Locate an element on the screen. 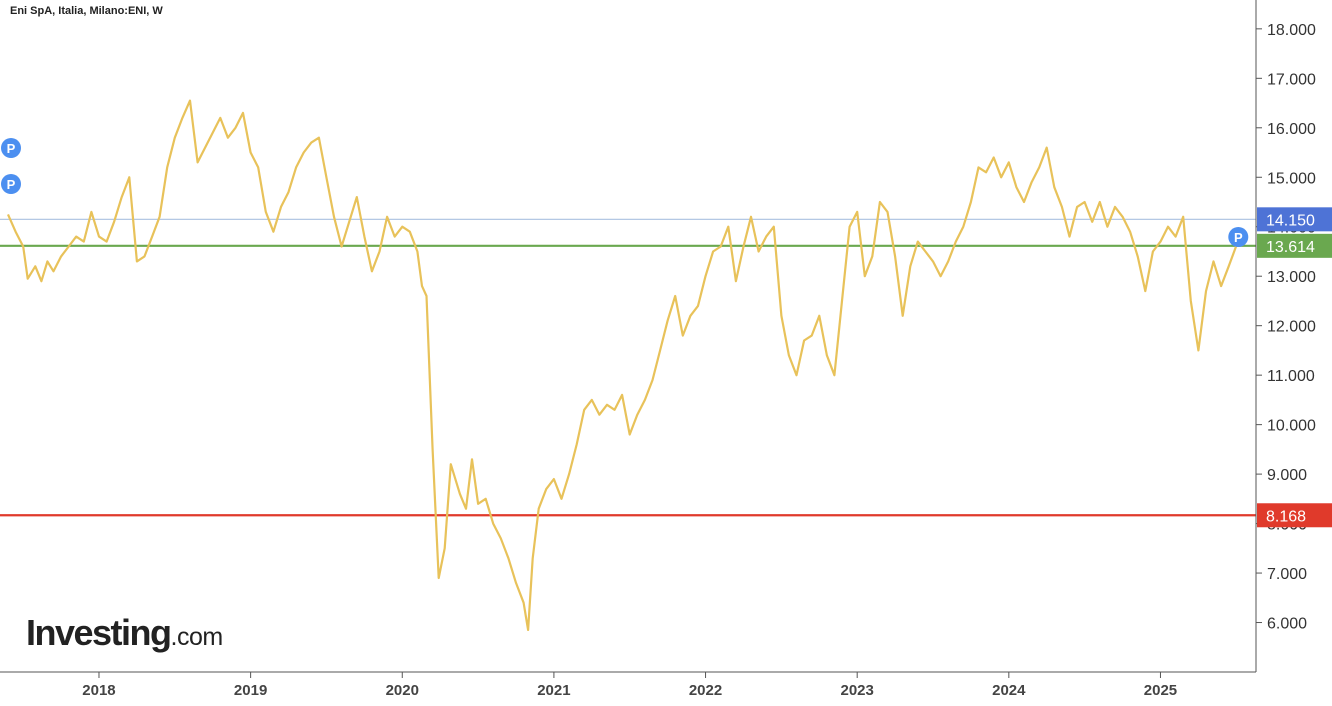  y-tick-label: 10.000 is located at coordinates (1291, 426).